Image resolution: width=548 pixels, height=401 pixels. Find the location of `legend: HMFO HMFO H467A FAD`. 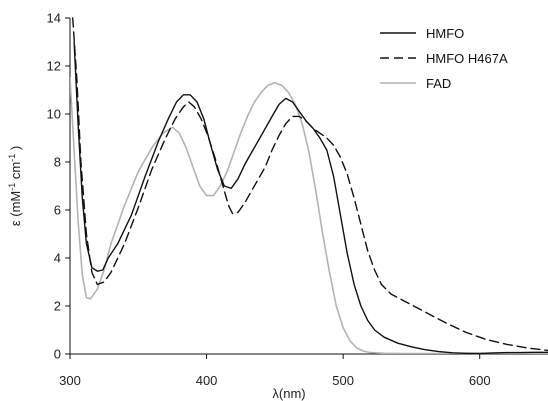

legend: HMFO HMFO H467A FAD is located at coordinates (444, 58).